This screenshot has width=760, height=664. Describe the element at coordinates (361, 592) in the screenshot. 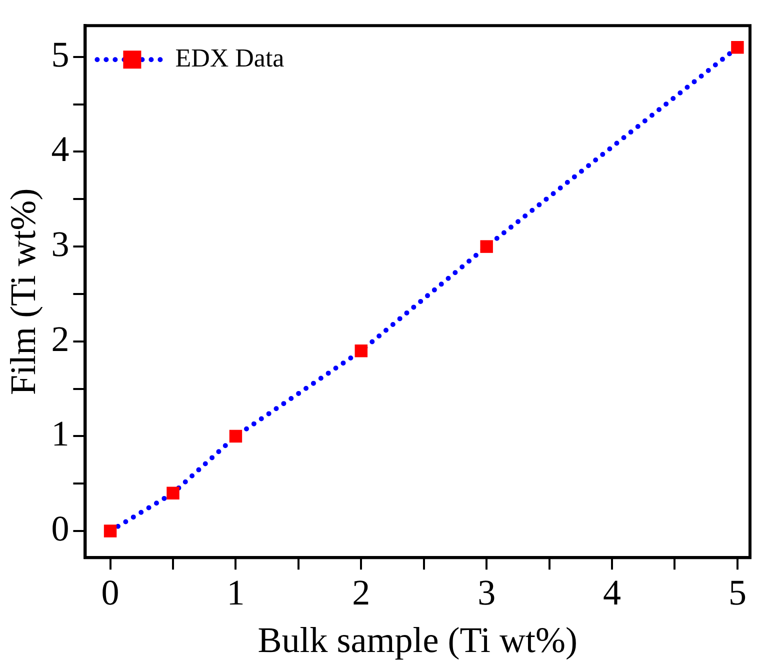

I see `x-tick-label: 2` at that location.